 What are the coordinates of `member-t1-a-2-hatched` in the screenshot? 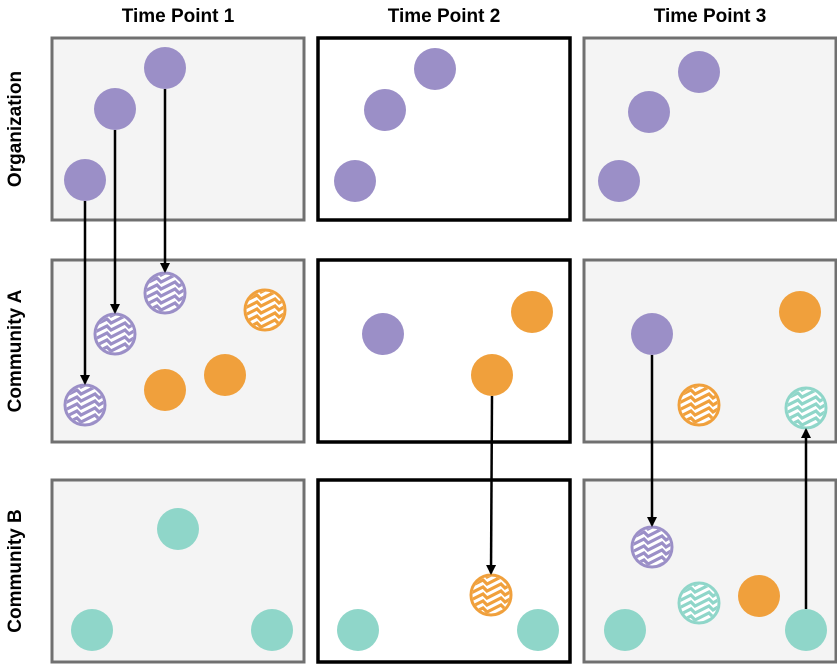 It's located at (115, 334).